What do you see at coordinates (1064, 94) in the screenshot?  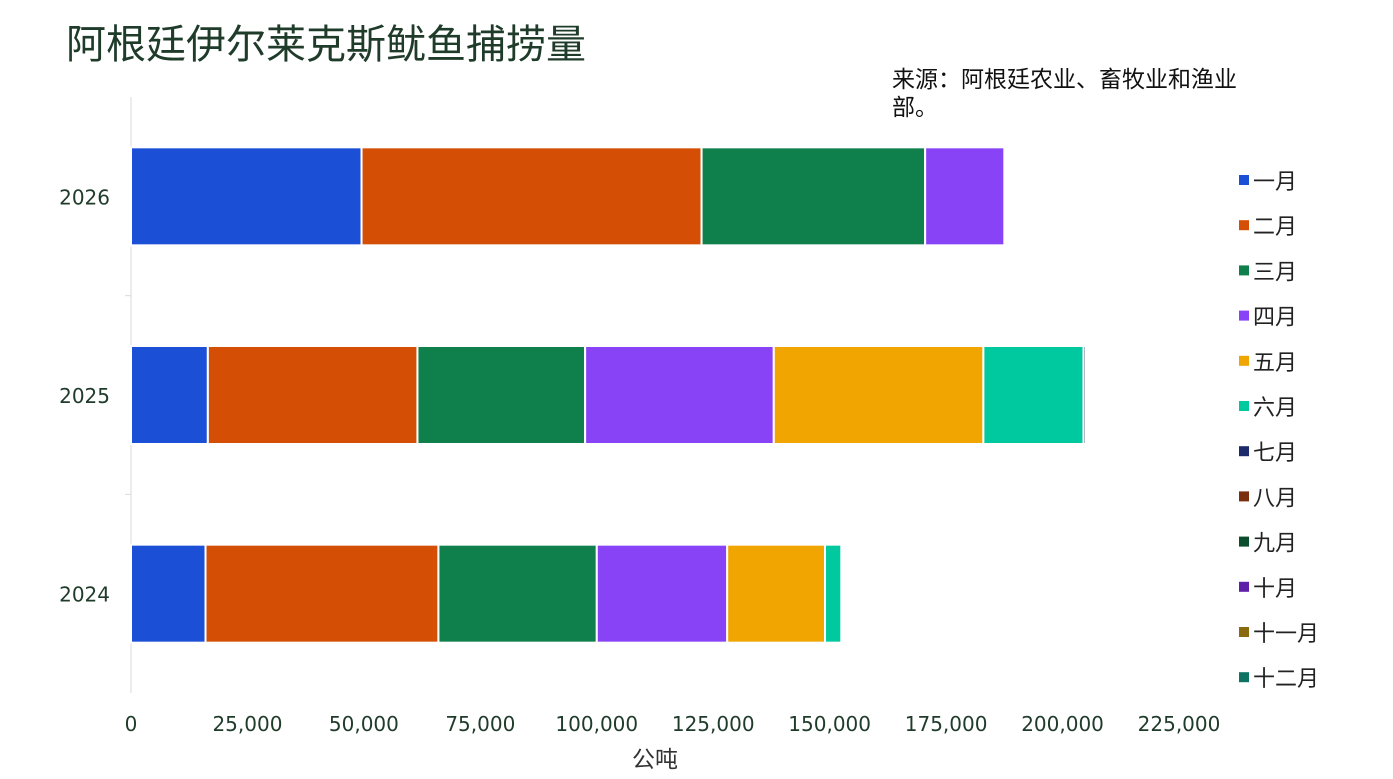 I see `source-note: 来源：阿根廷农业、畜牧业和渔业部。` at bounding box center [1064, 94].